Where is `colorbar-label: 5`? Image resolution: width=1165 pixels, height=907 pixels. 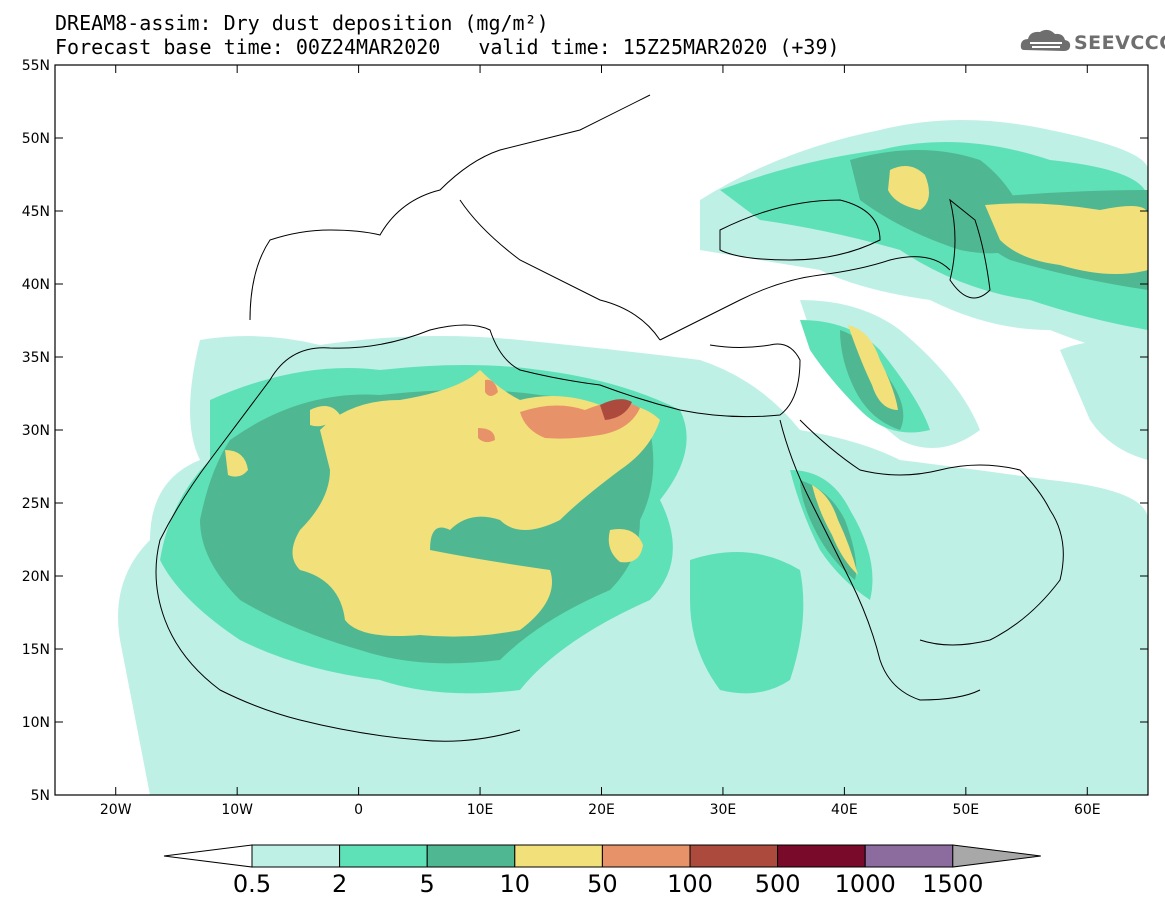 colorbar-label: 5 is located at coordinates (427, 884).